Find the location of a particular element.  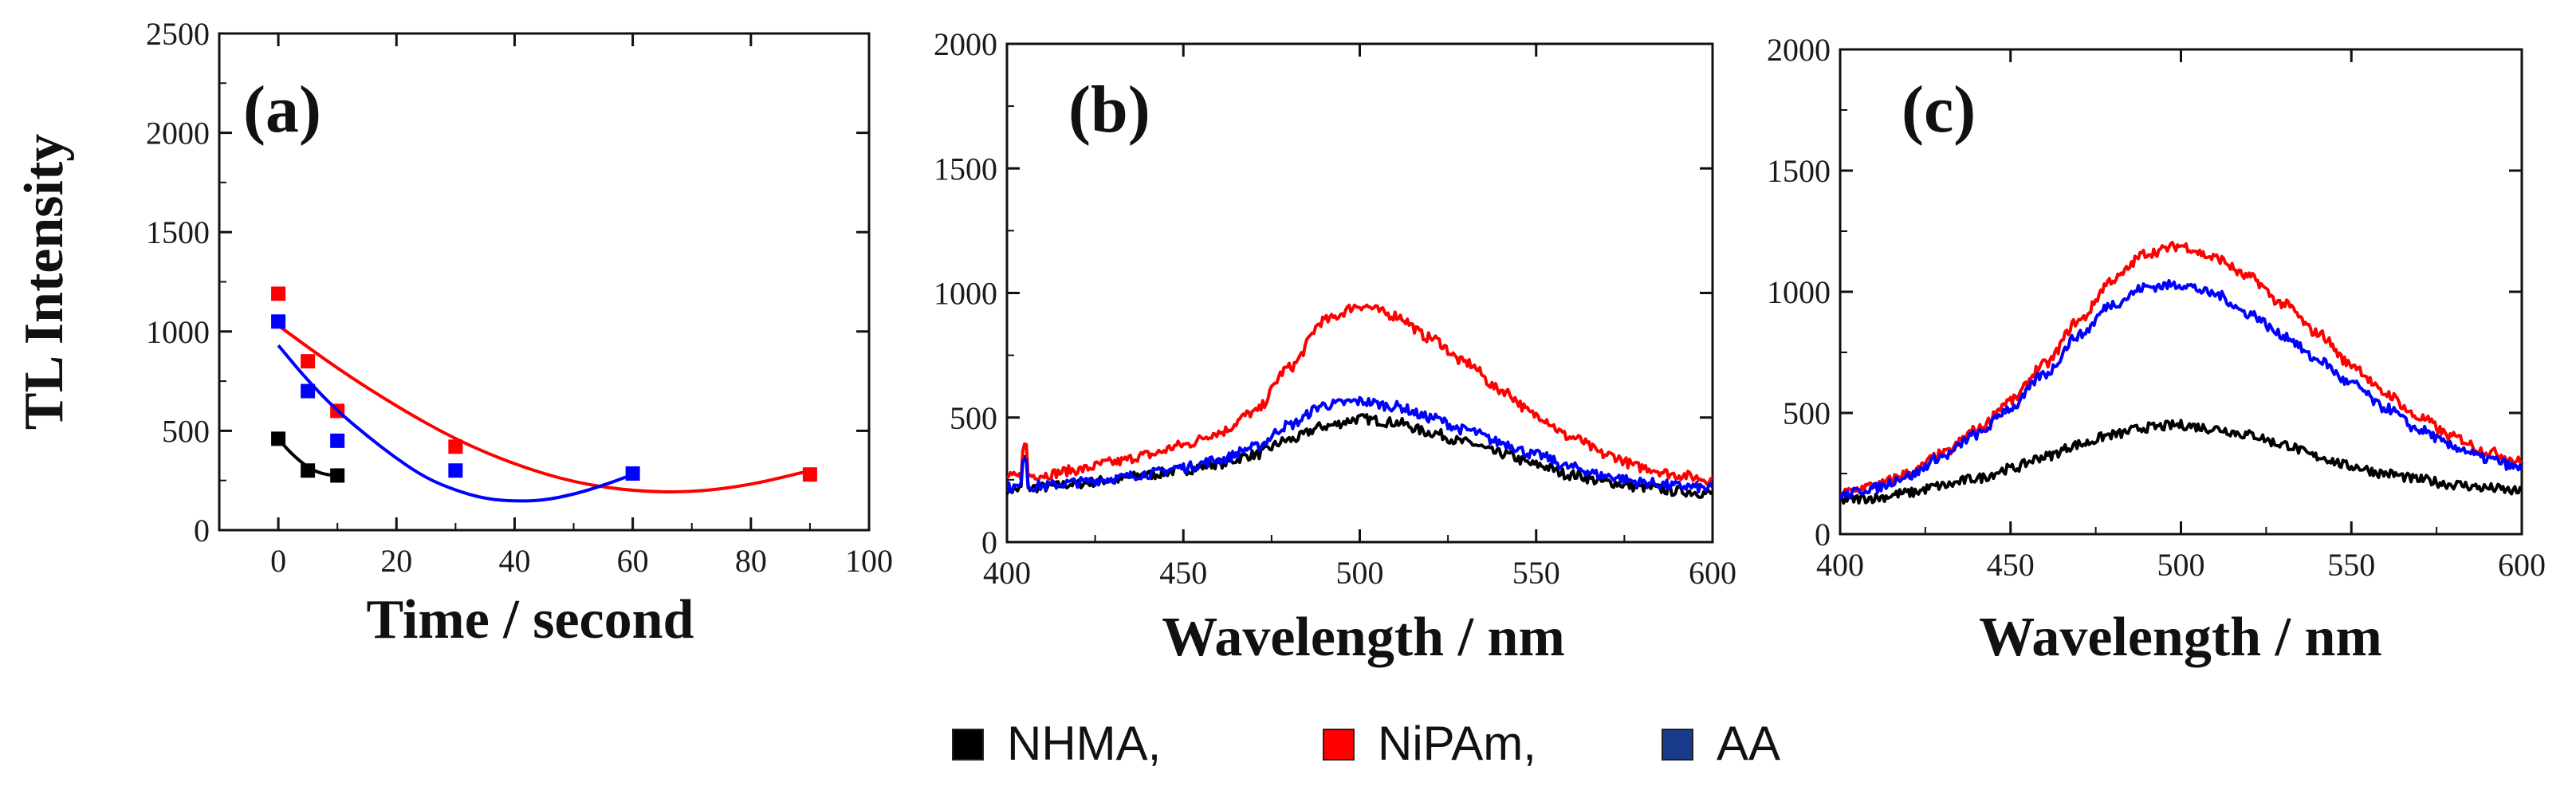

spectrum-line-nhma is located at coordinates (2181, 462).